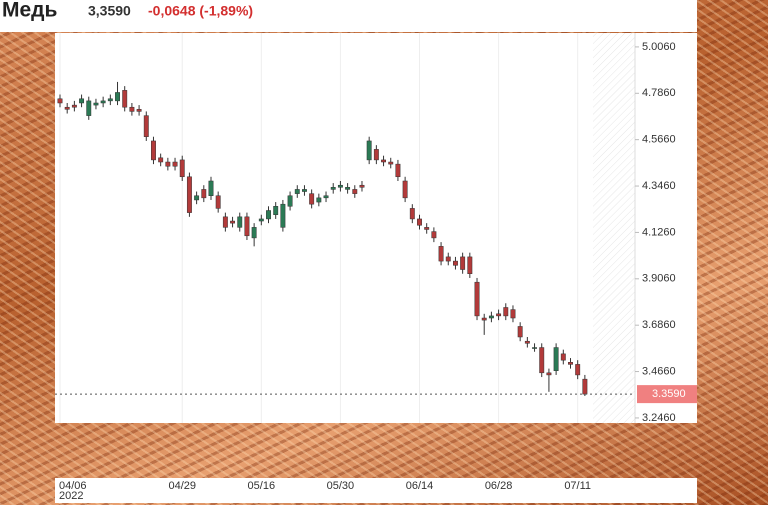  Describe the element at coordinates (614, 228) in the screenshot. I see `future-area` at that location.